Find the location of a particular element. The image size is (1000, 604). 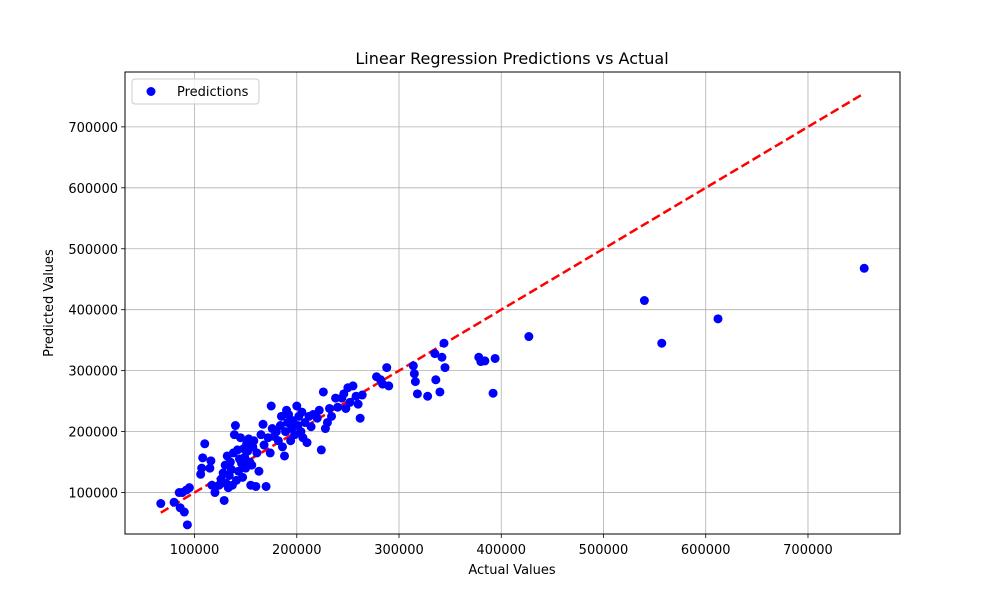

x-axis-label: Actual Values is located at coordinates (512, 570).